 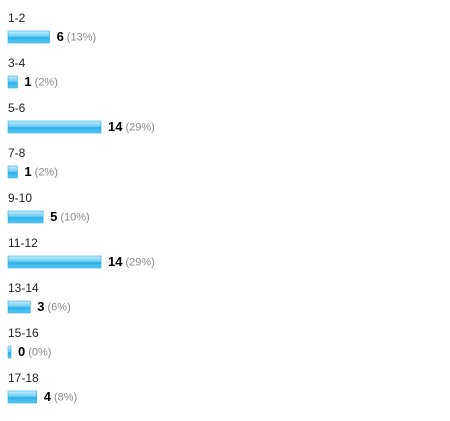 I want to click on category-label: 5-6, so click(x=17, y=108).